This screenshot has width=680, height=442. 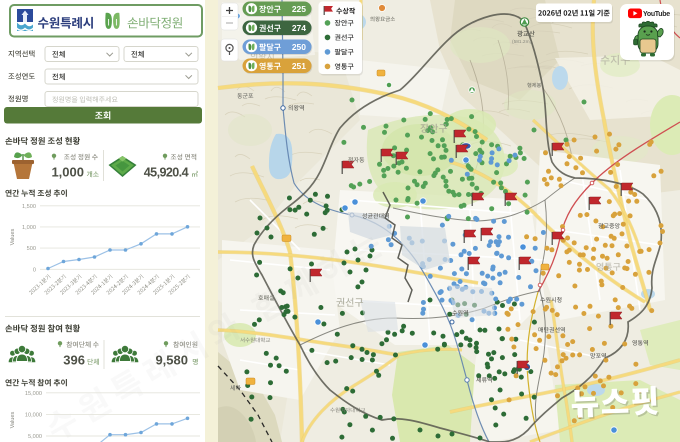 What do you see at coordinates (299, 28) in the screenshot?
I see `svg-text: 274` at bounding box center [299, 28].